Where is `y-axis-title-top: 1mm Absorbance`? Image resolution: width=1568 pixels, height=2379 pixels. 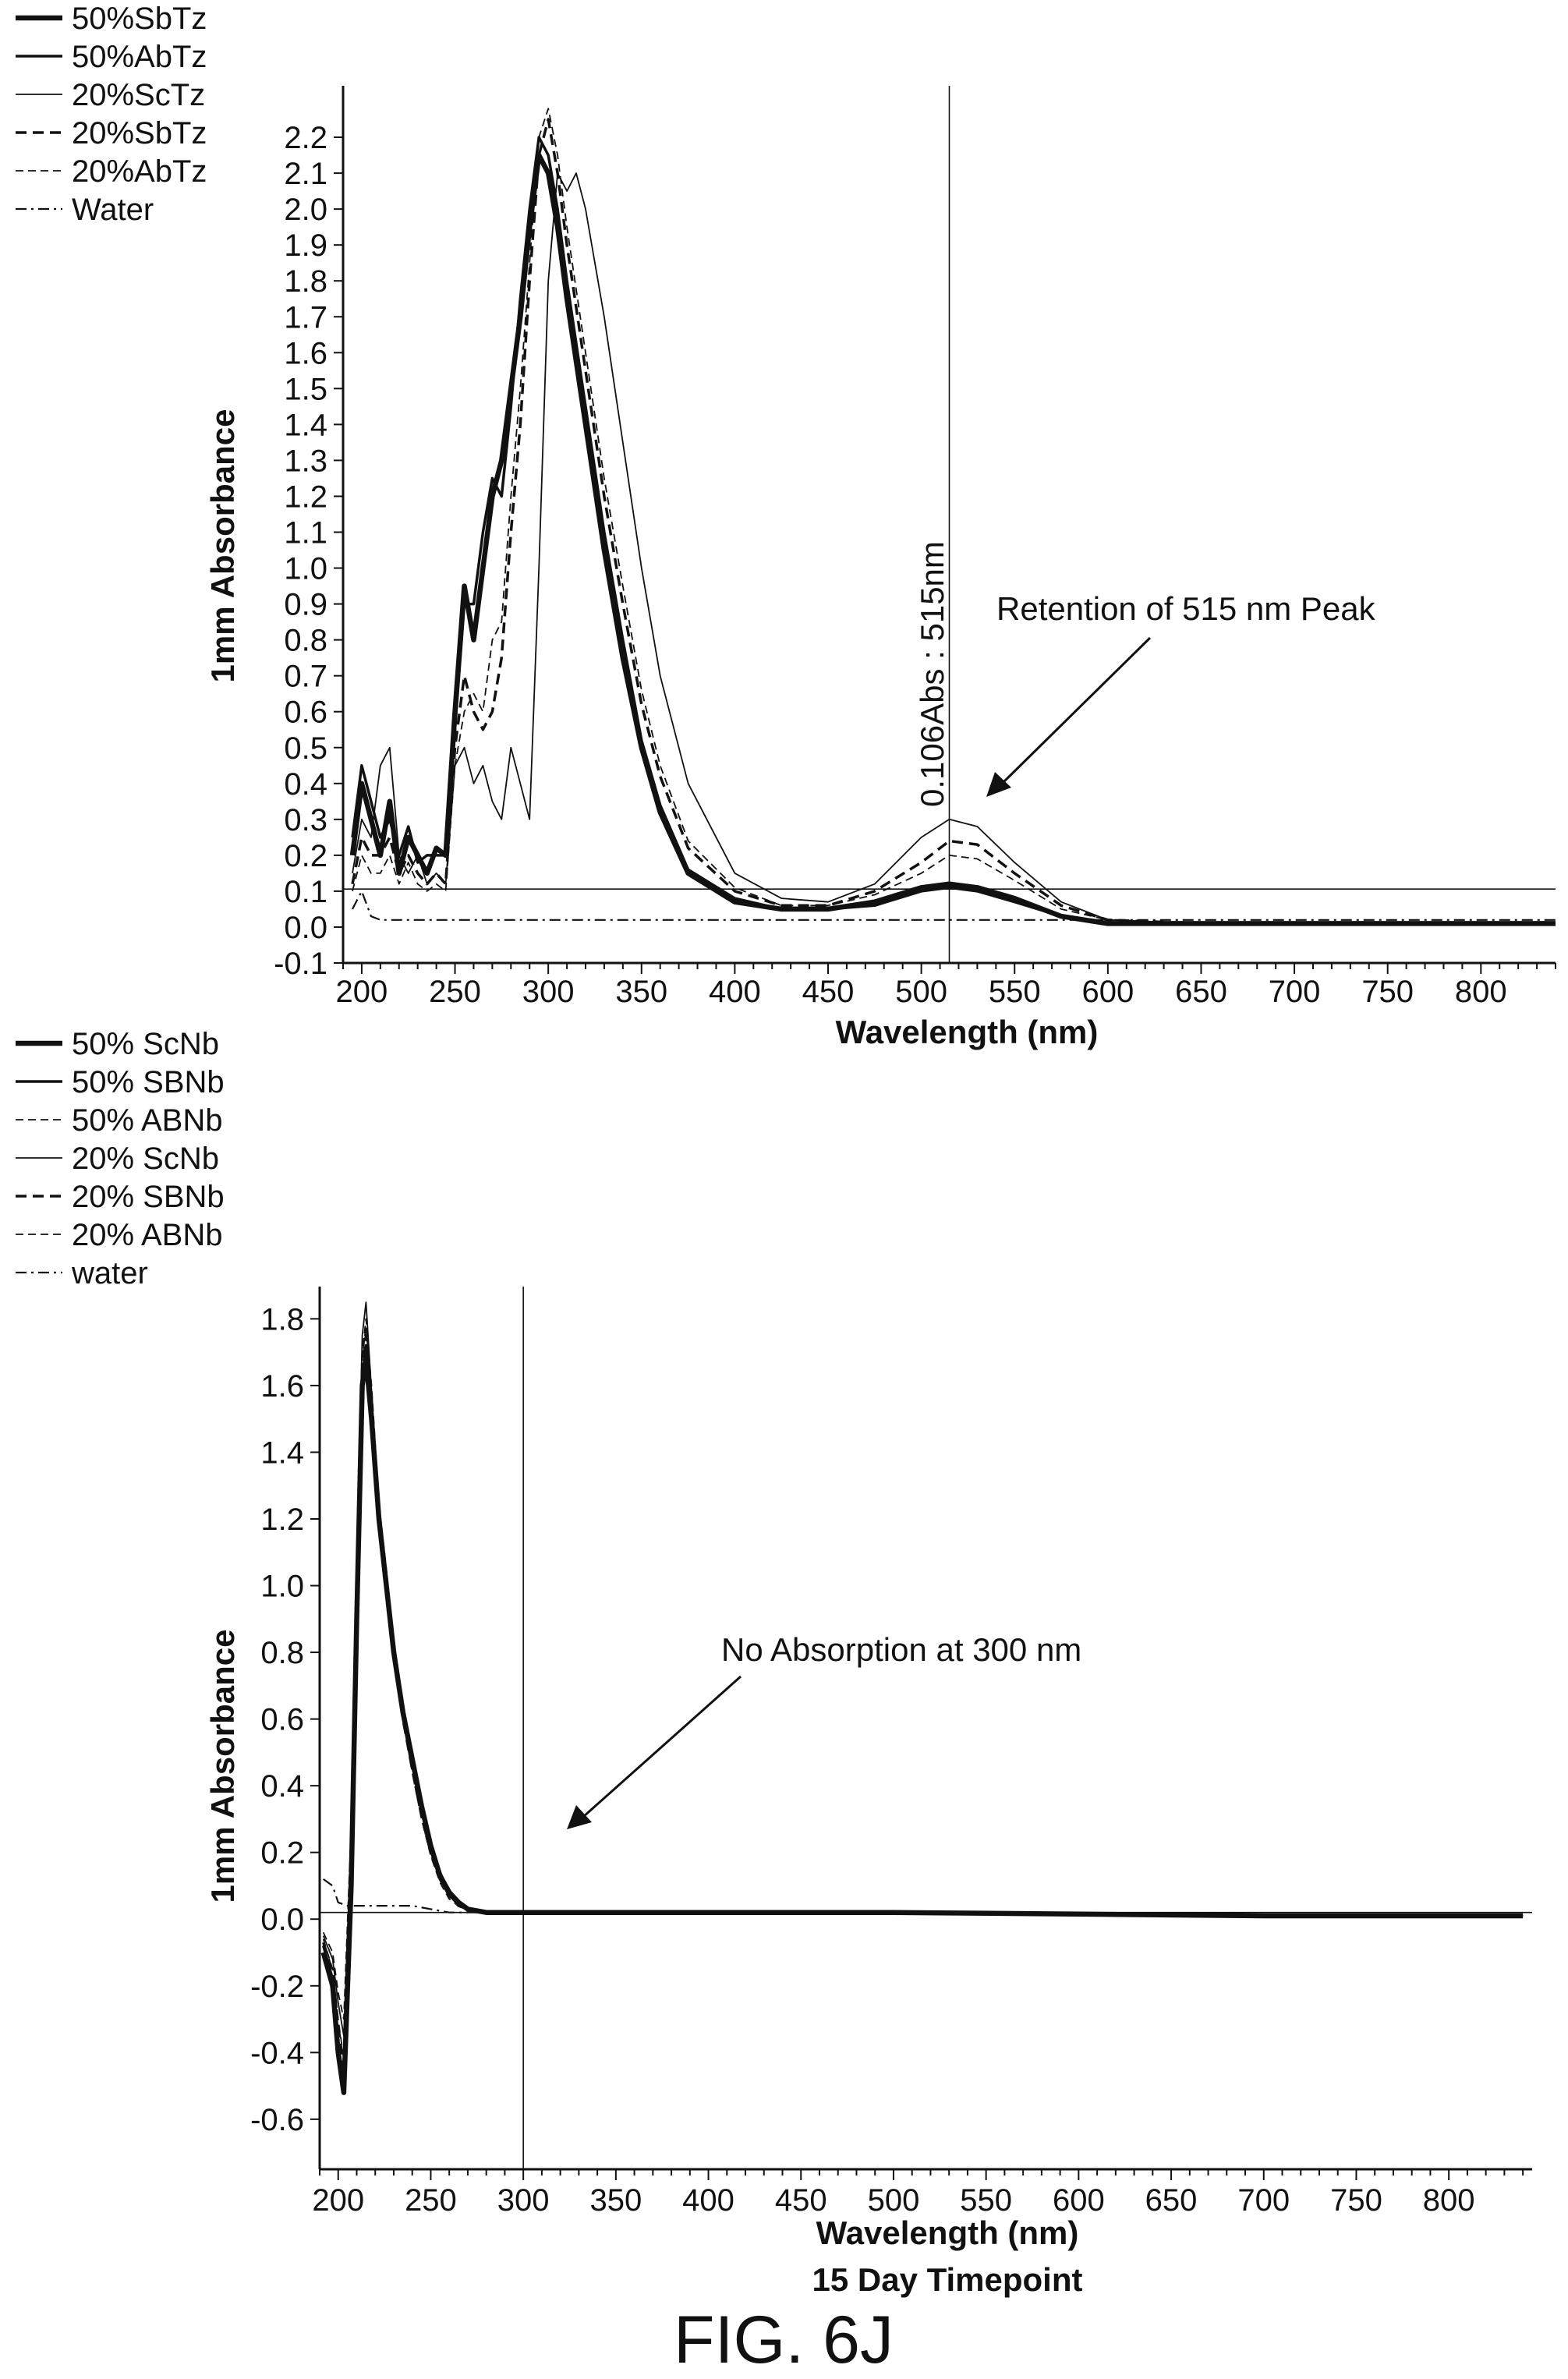
y-axis-title-top: 1mm Absorbance is located at coordinates (222, 546).